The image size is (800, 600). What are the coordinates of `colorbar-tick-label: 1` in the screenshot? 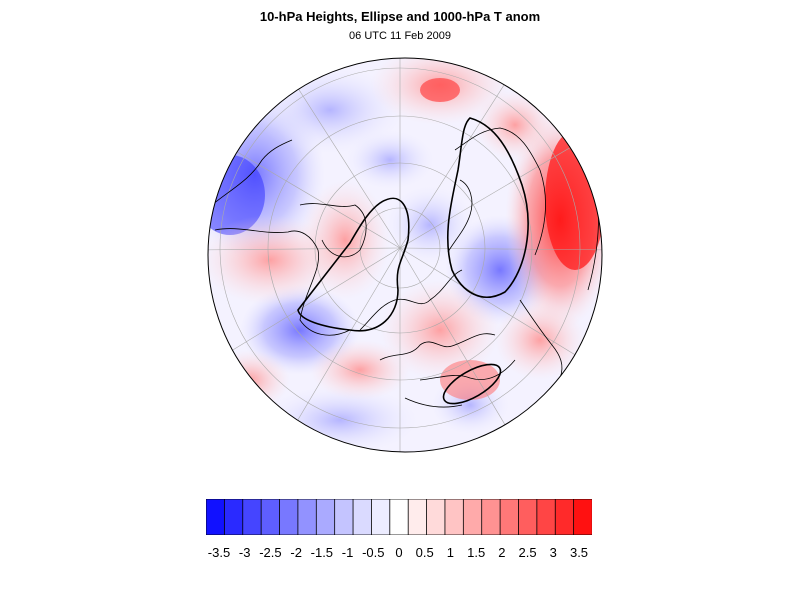 It's located at (450, 552).